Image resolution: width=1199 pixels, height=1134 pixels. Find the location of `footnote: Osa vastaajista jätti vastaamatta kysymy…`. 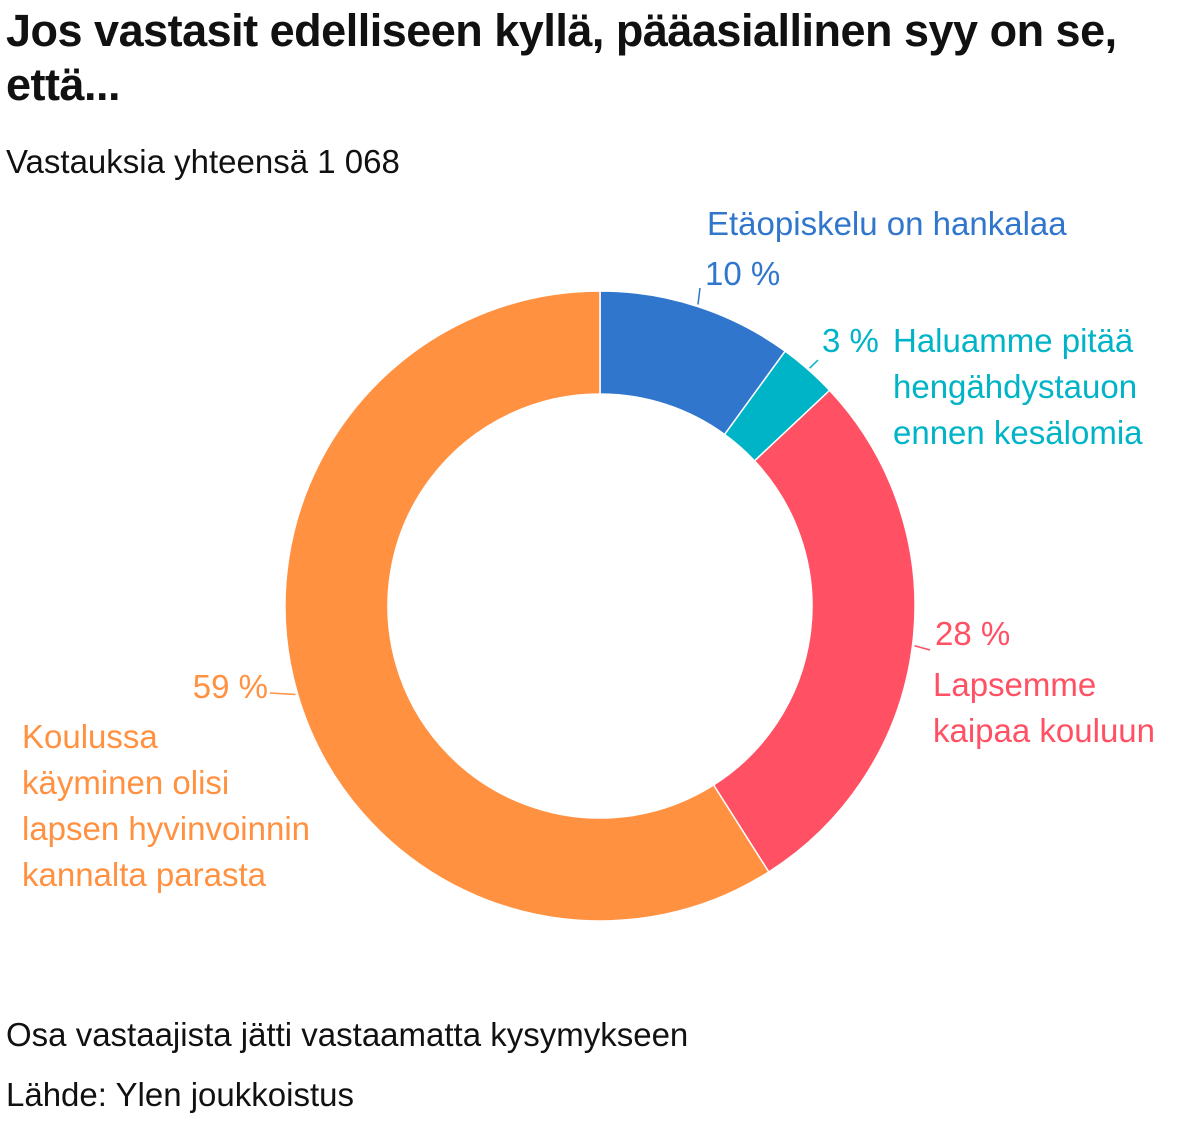

footnote: Osa vastaajista jätti vastaamatta kysymy… is located at coordinates (347, 1034).